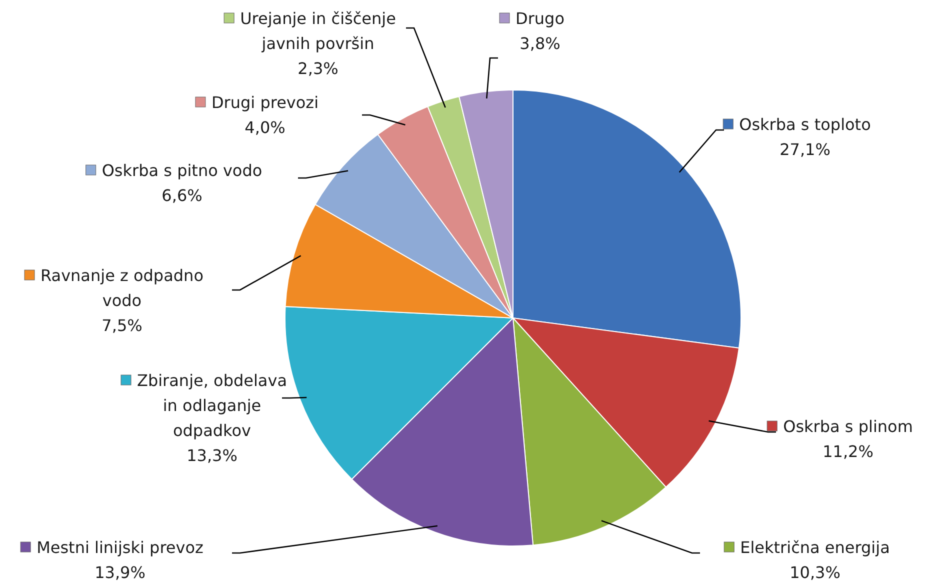 This screenshot has width=945, height=581. Describe the element at coordinates (120, 547) in the screenshot. I see `legend-label: Mestni linijski prevoz` at that location.